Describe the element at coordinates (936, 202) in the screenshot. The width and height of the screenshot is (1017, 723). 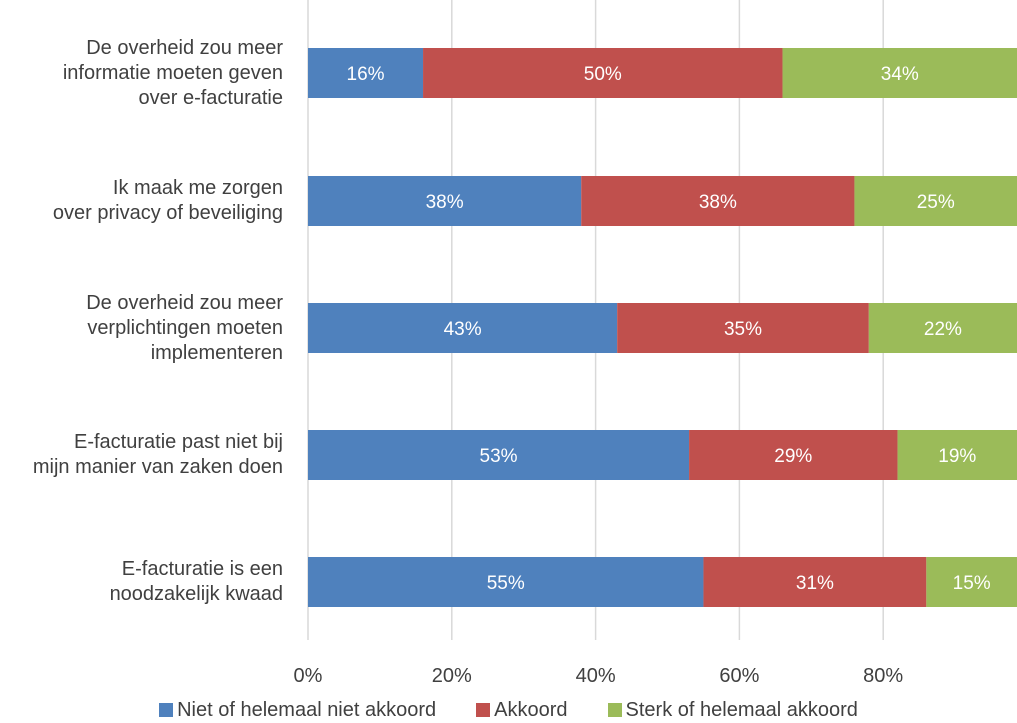
I see `bar-value-label: 25%` at that location.